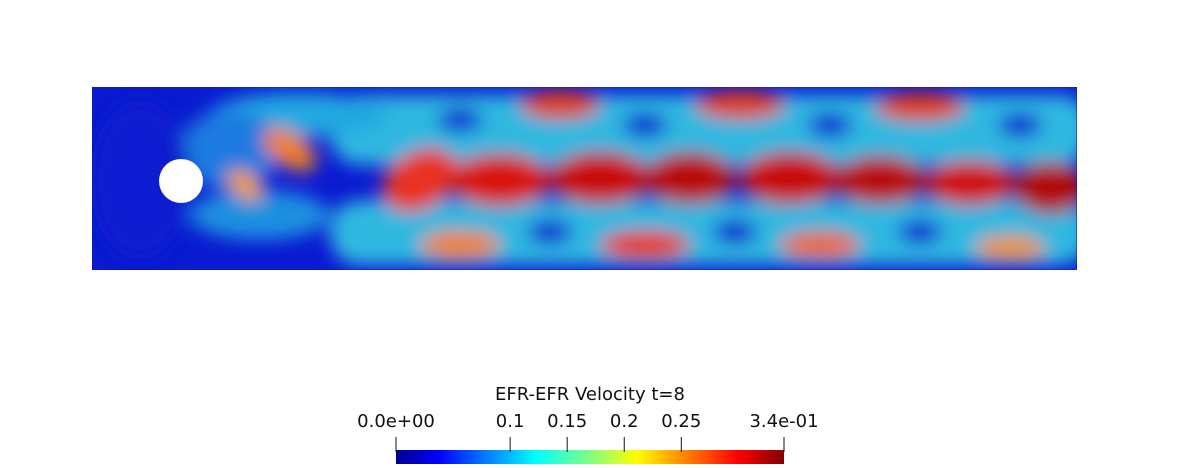 This screenshot has height=468, width=1178. I want to click on colorbar-tick-label: 0.15, so click(567, 421).